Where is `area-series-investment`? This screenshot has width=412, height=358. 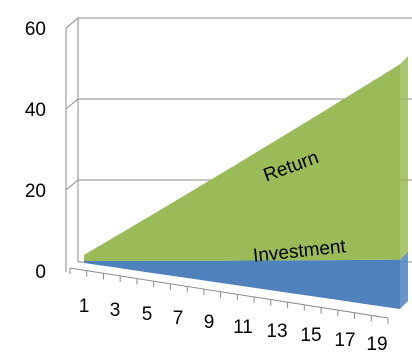 area-series-investment is located at coordinates (242, 284).